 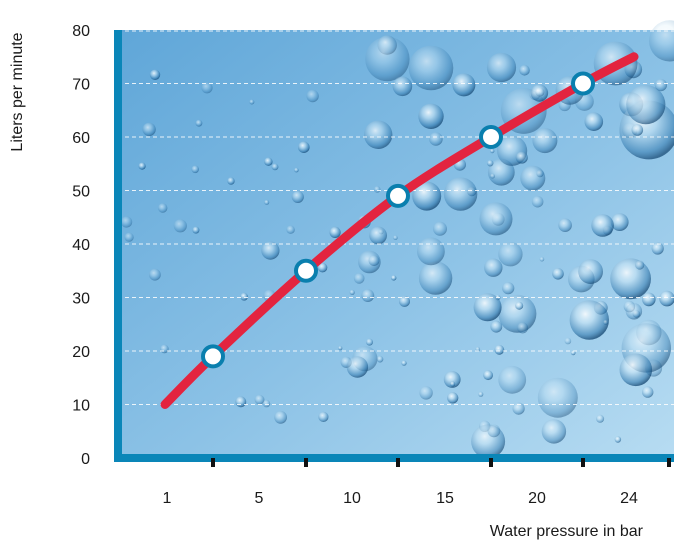 What do you see at coordinates (352, 498) in the screenshot?
I see `x-tick-label: 10` at bounding box center [352, 498].